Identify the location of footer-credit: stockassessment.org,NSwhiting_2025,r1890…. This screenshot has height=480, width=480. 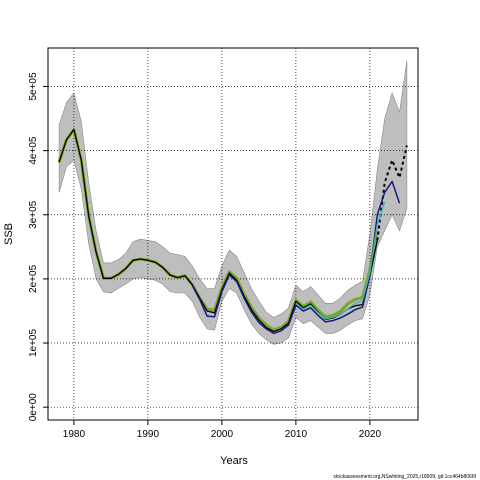
(404, 477).